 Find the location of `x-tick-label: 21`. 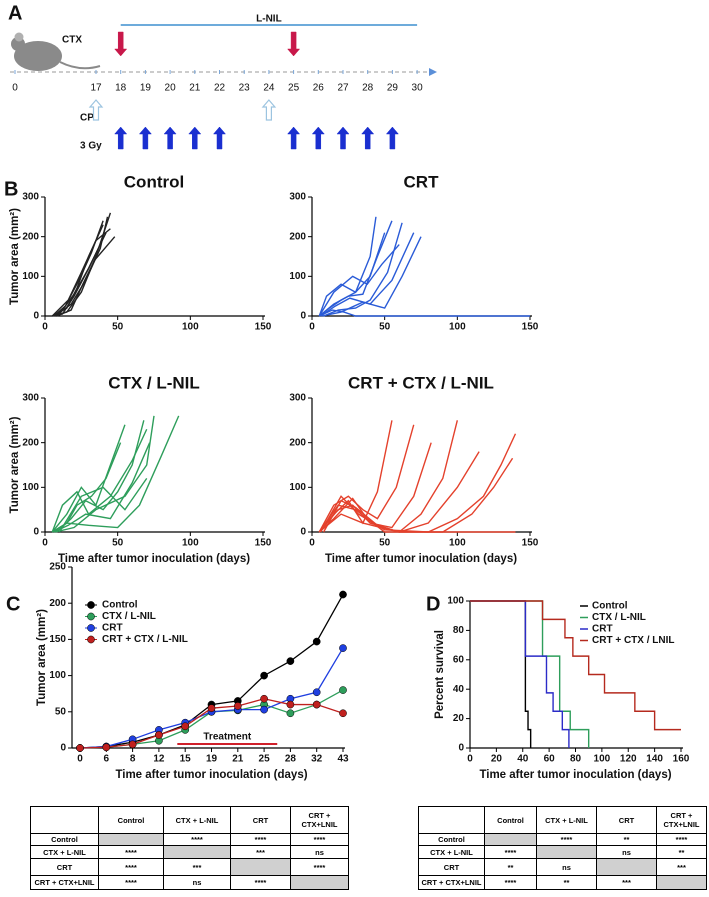

x-tick-label: 21 is located at coordinates (238, 759).